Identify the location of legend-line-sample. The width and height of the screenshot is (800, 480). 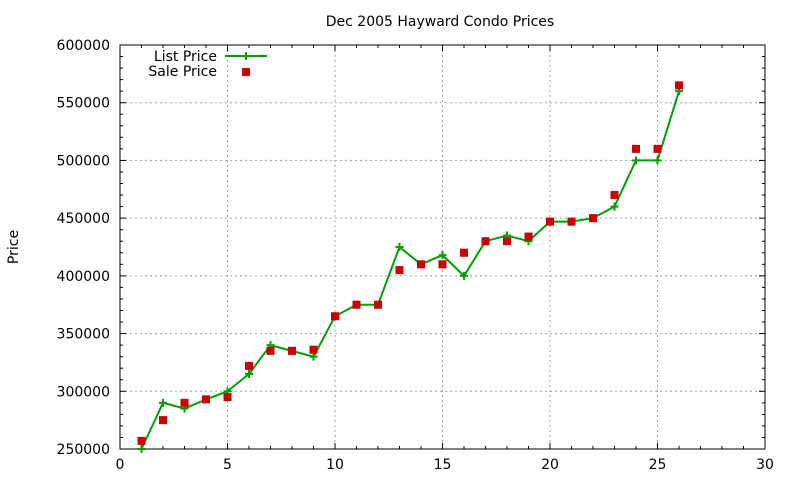
(246, 56).